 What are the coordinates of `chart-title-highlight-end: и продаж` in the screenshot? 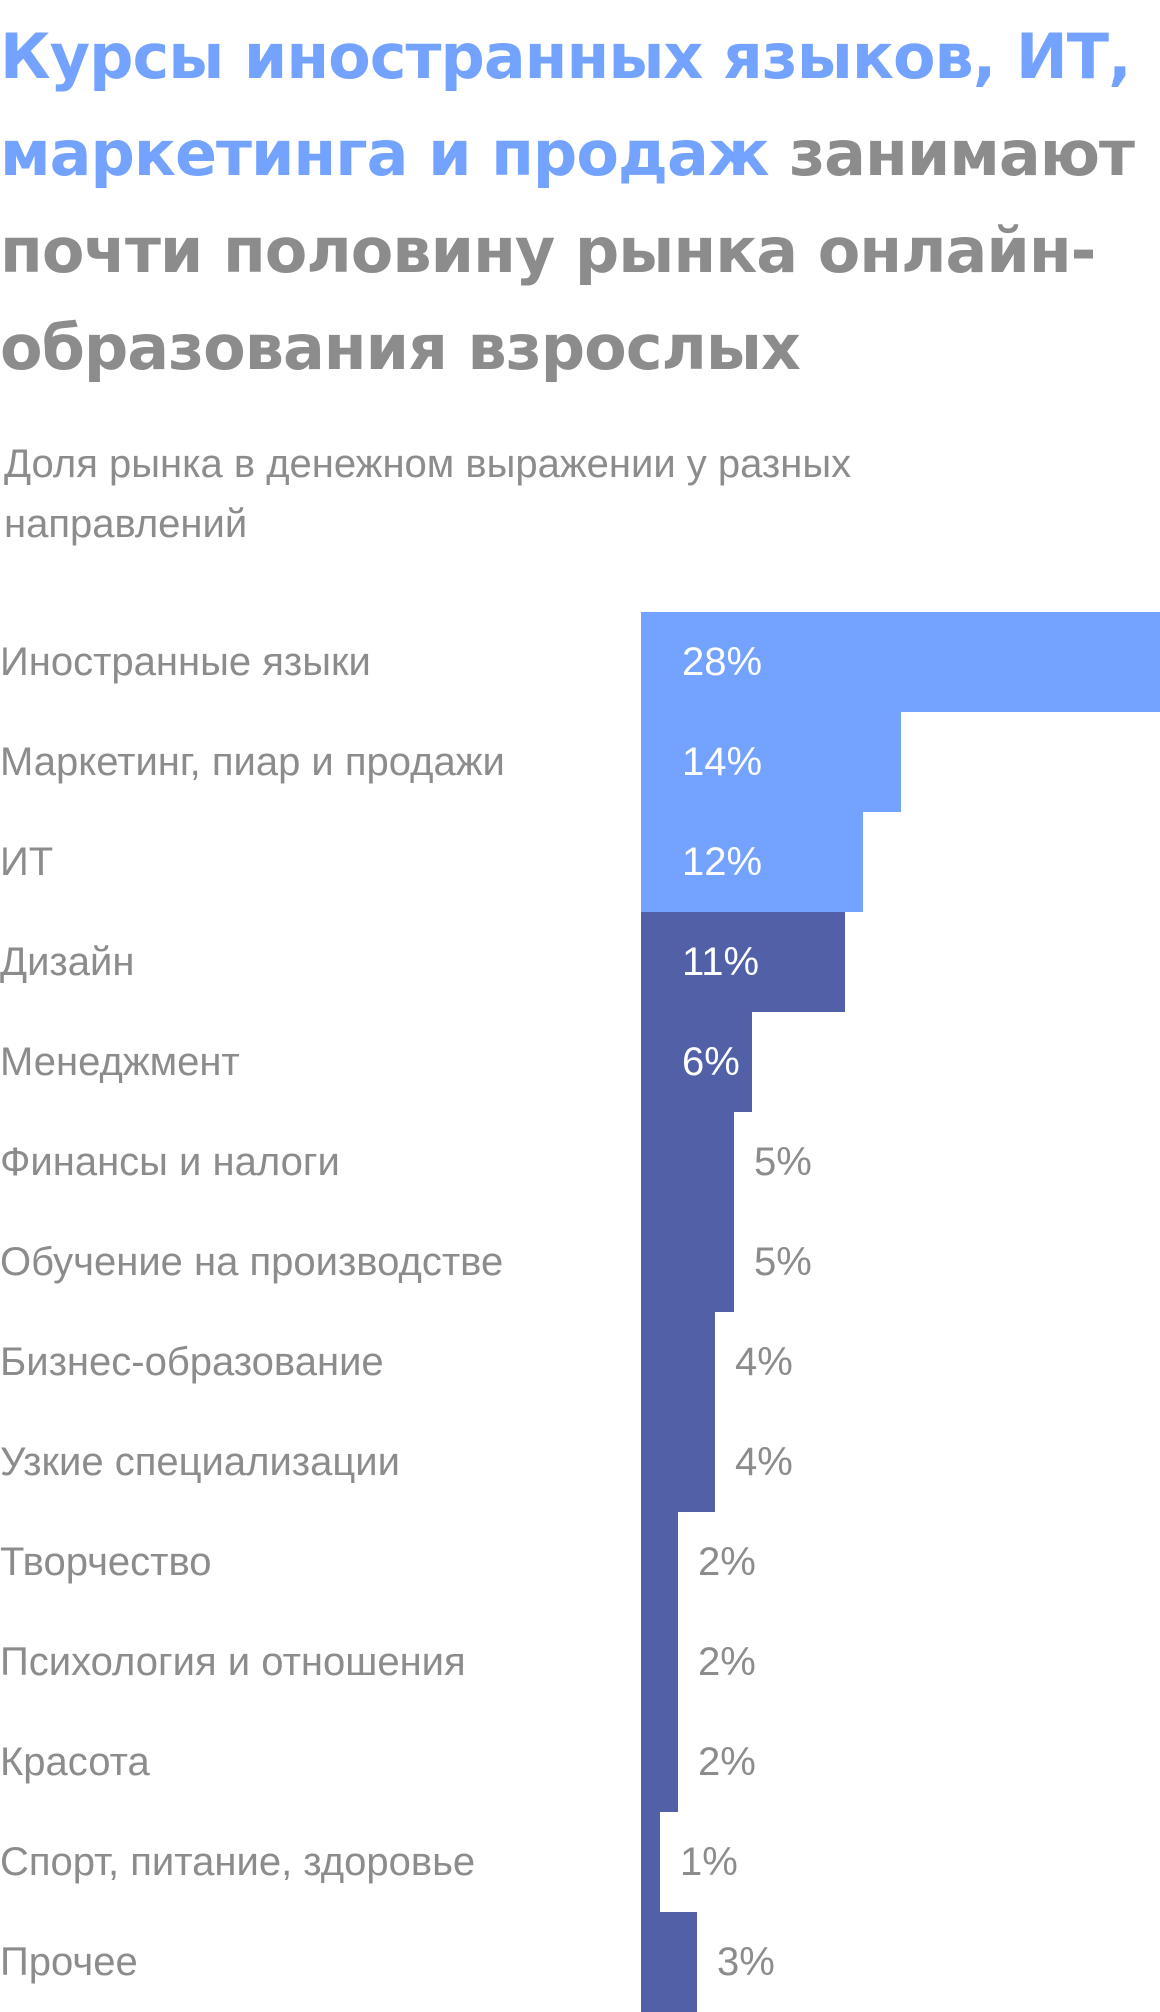 It's located at (588, 153).